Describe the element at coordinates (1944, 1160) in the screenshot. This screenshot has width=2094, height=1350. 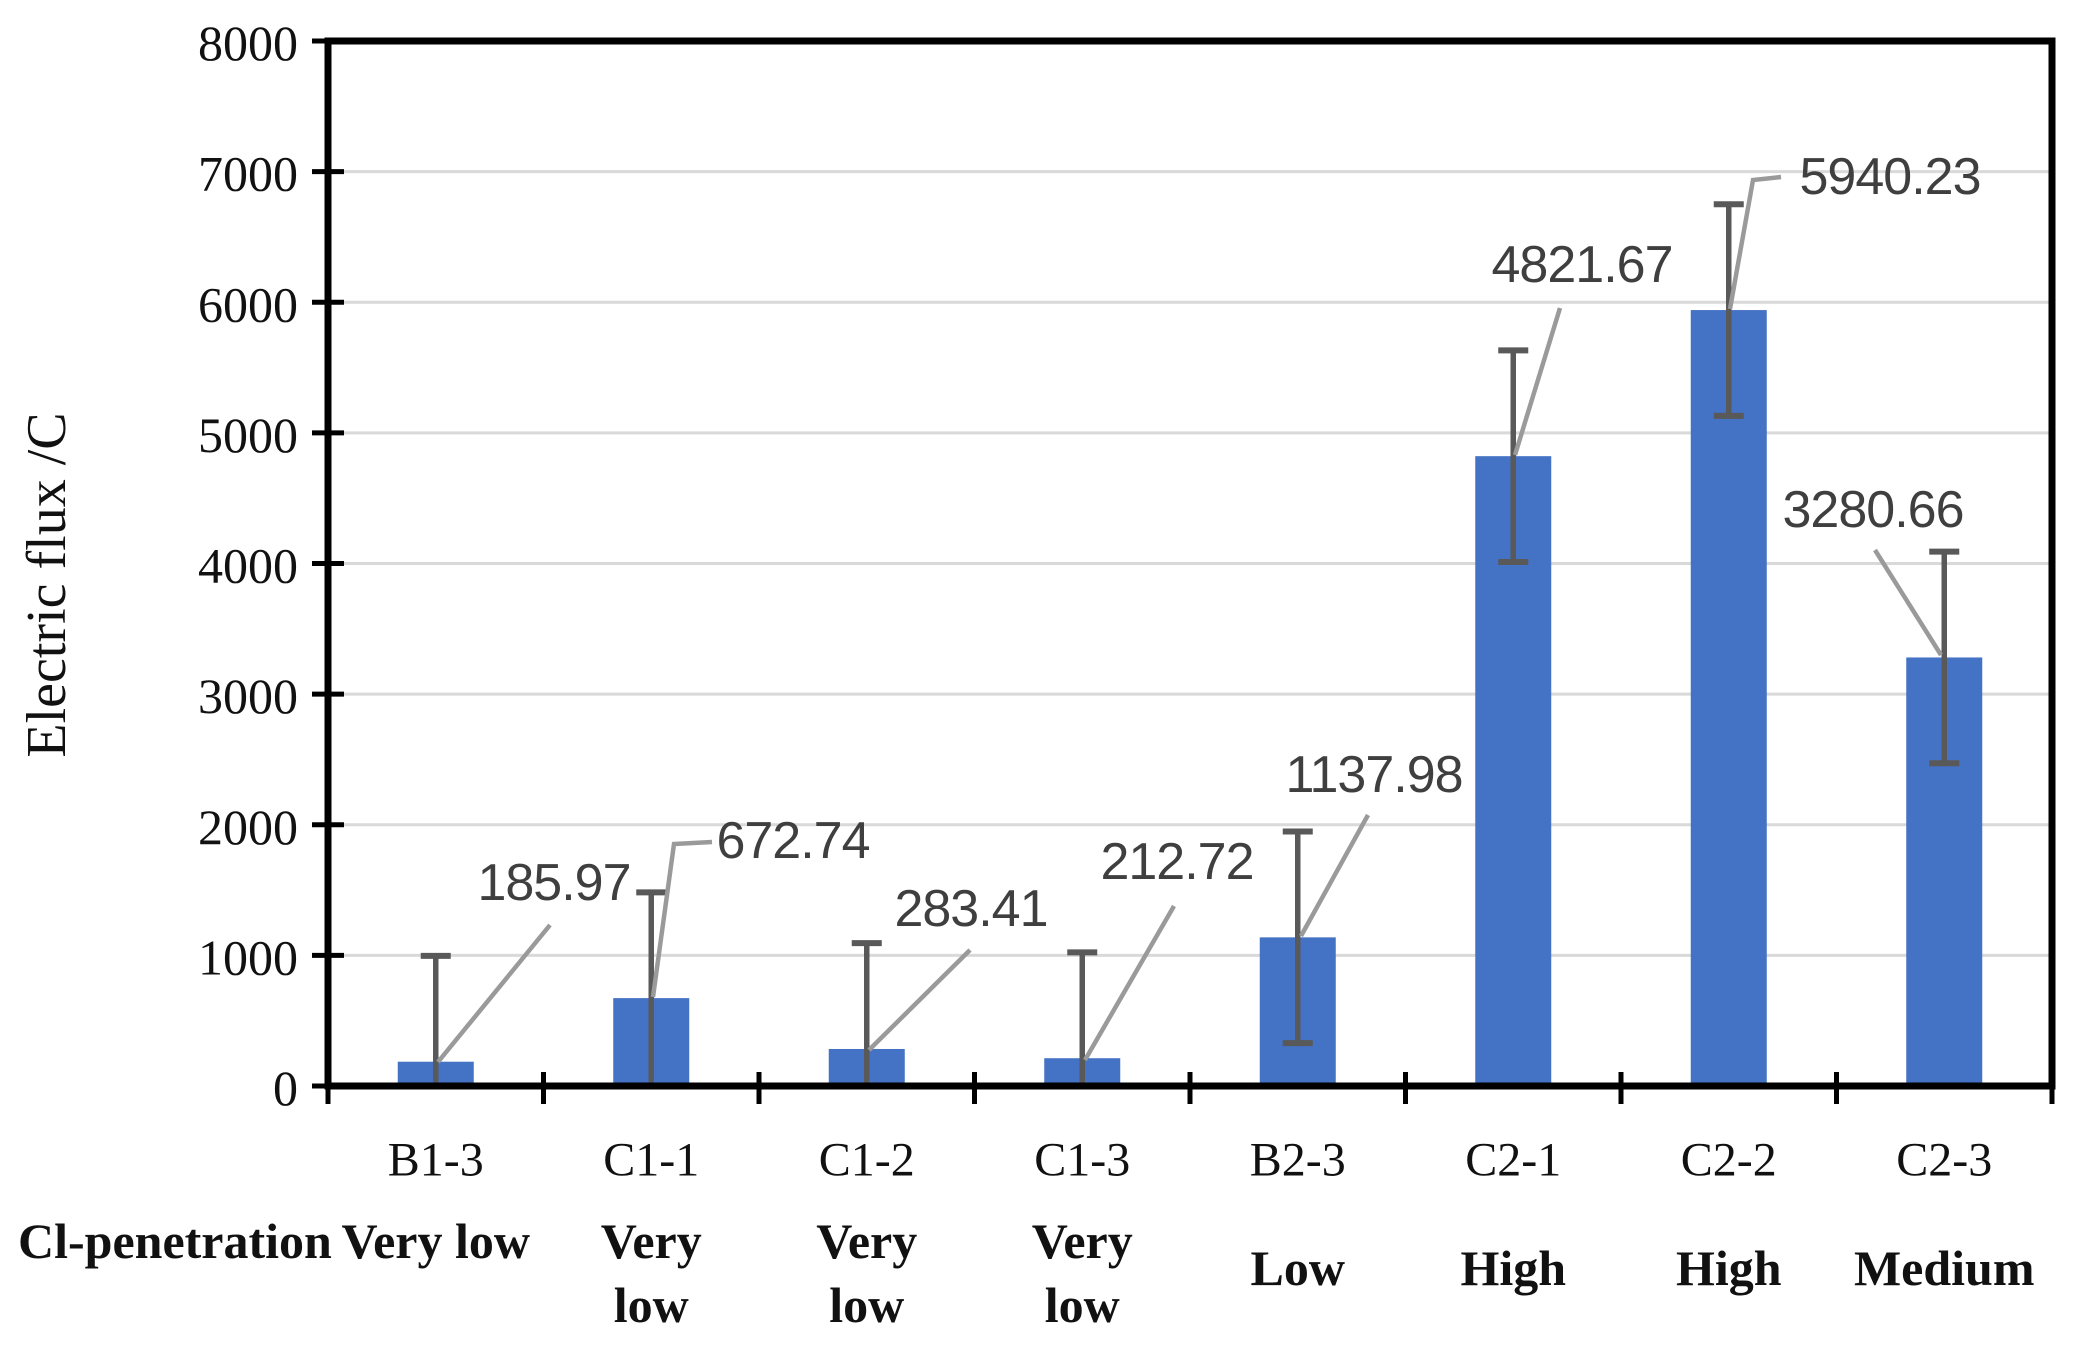
I see `x-tick-label: C2-3` at that location.